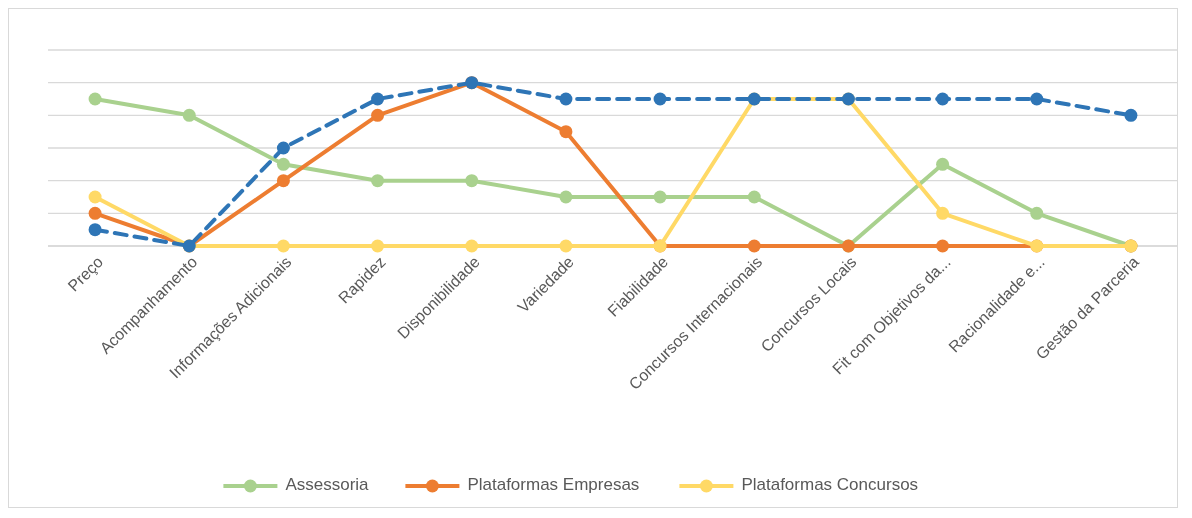 This screenshot has height=518, width=1192. What do you see at coordinates (327, 485) in the screenshot?
I see `legend-label: Assessoria` at bounding box center [327, 485].